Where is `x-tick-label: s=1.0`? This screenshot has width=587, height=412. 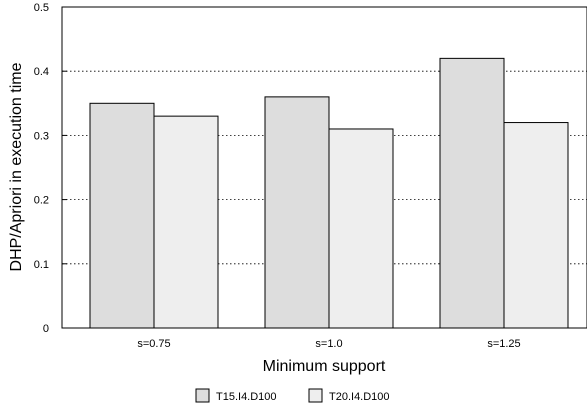
x-tick-label: s=1.0 is located at coordinates (328, 344).